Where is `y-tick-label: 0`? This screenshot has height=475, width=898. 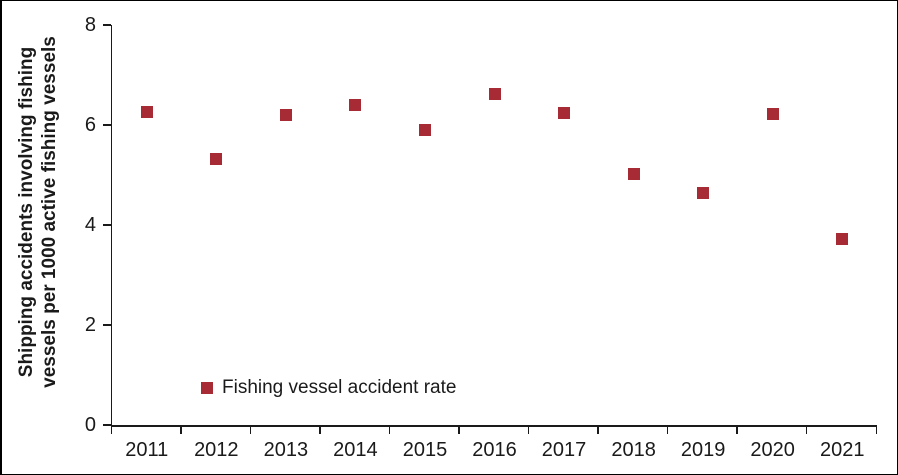
y-tick-label: 0 is located at coordinates (90, 425).